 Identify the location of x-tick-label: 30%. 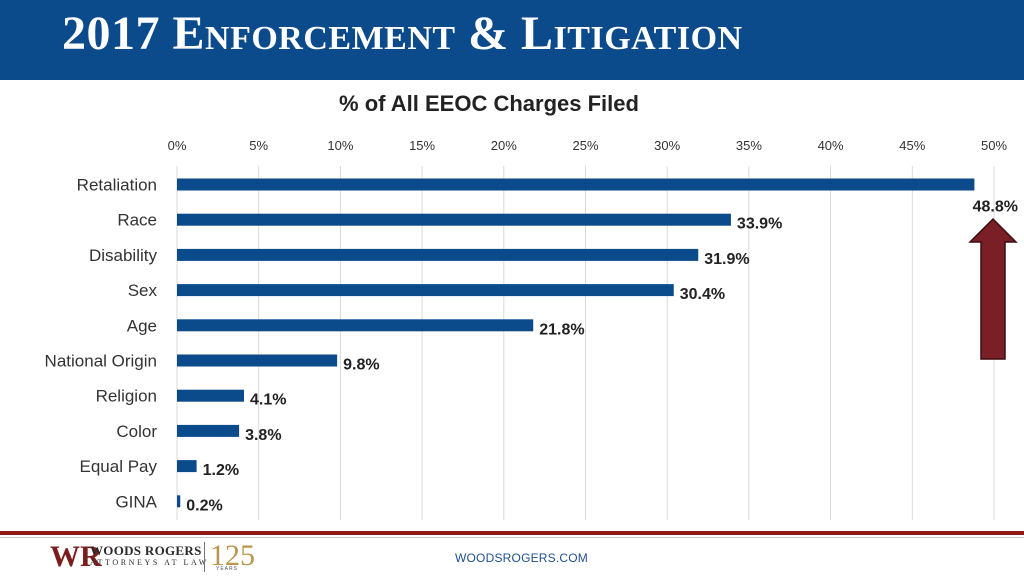
(667, 145).